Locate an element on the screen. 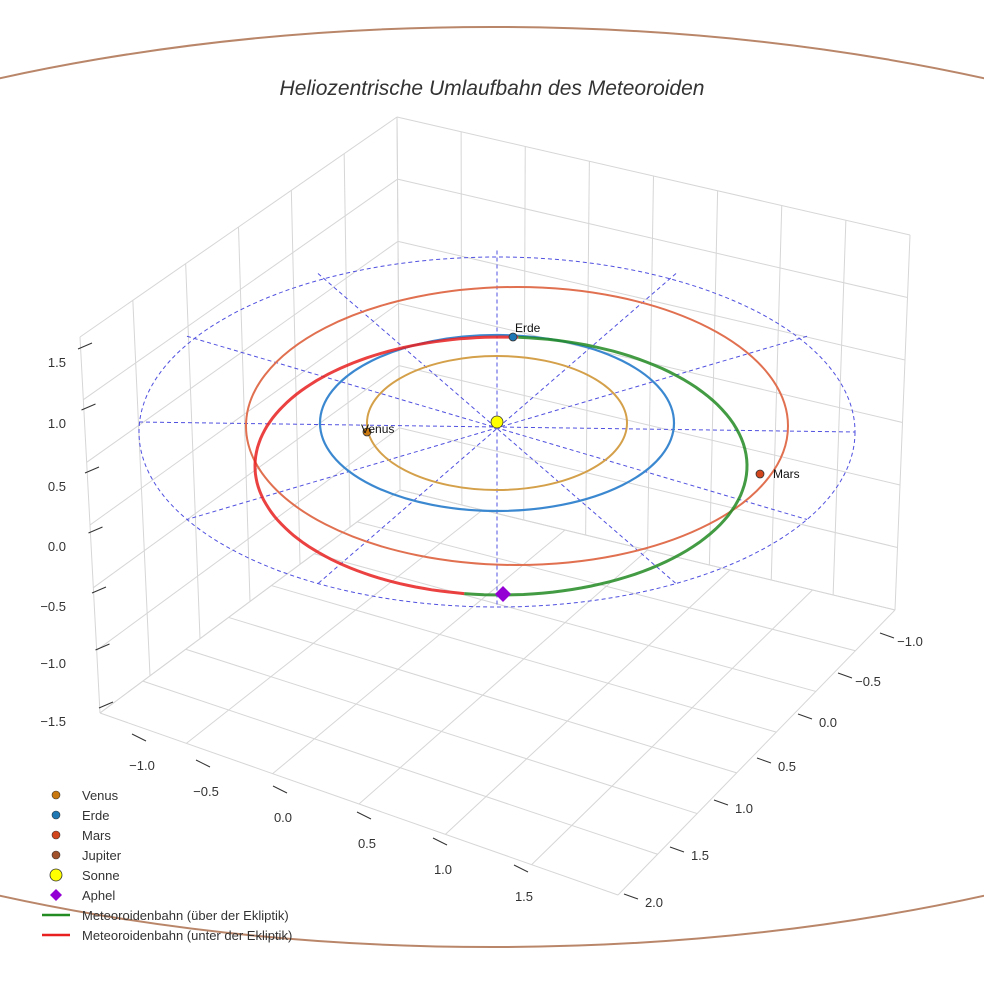 The width and height of the screenshot is (984, 984). legend-label: Mars is located at coordinates (96, 835).